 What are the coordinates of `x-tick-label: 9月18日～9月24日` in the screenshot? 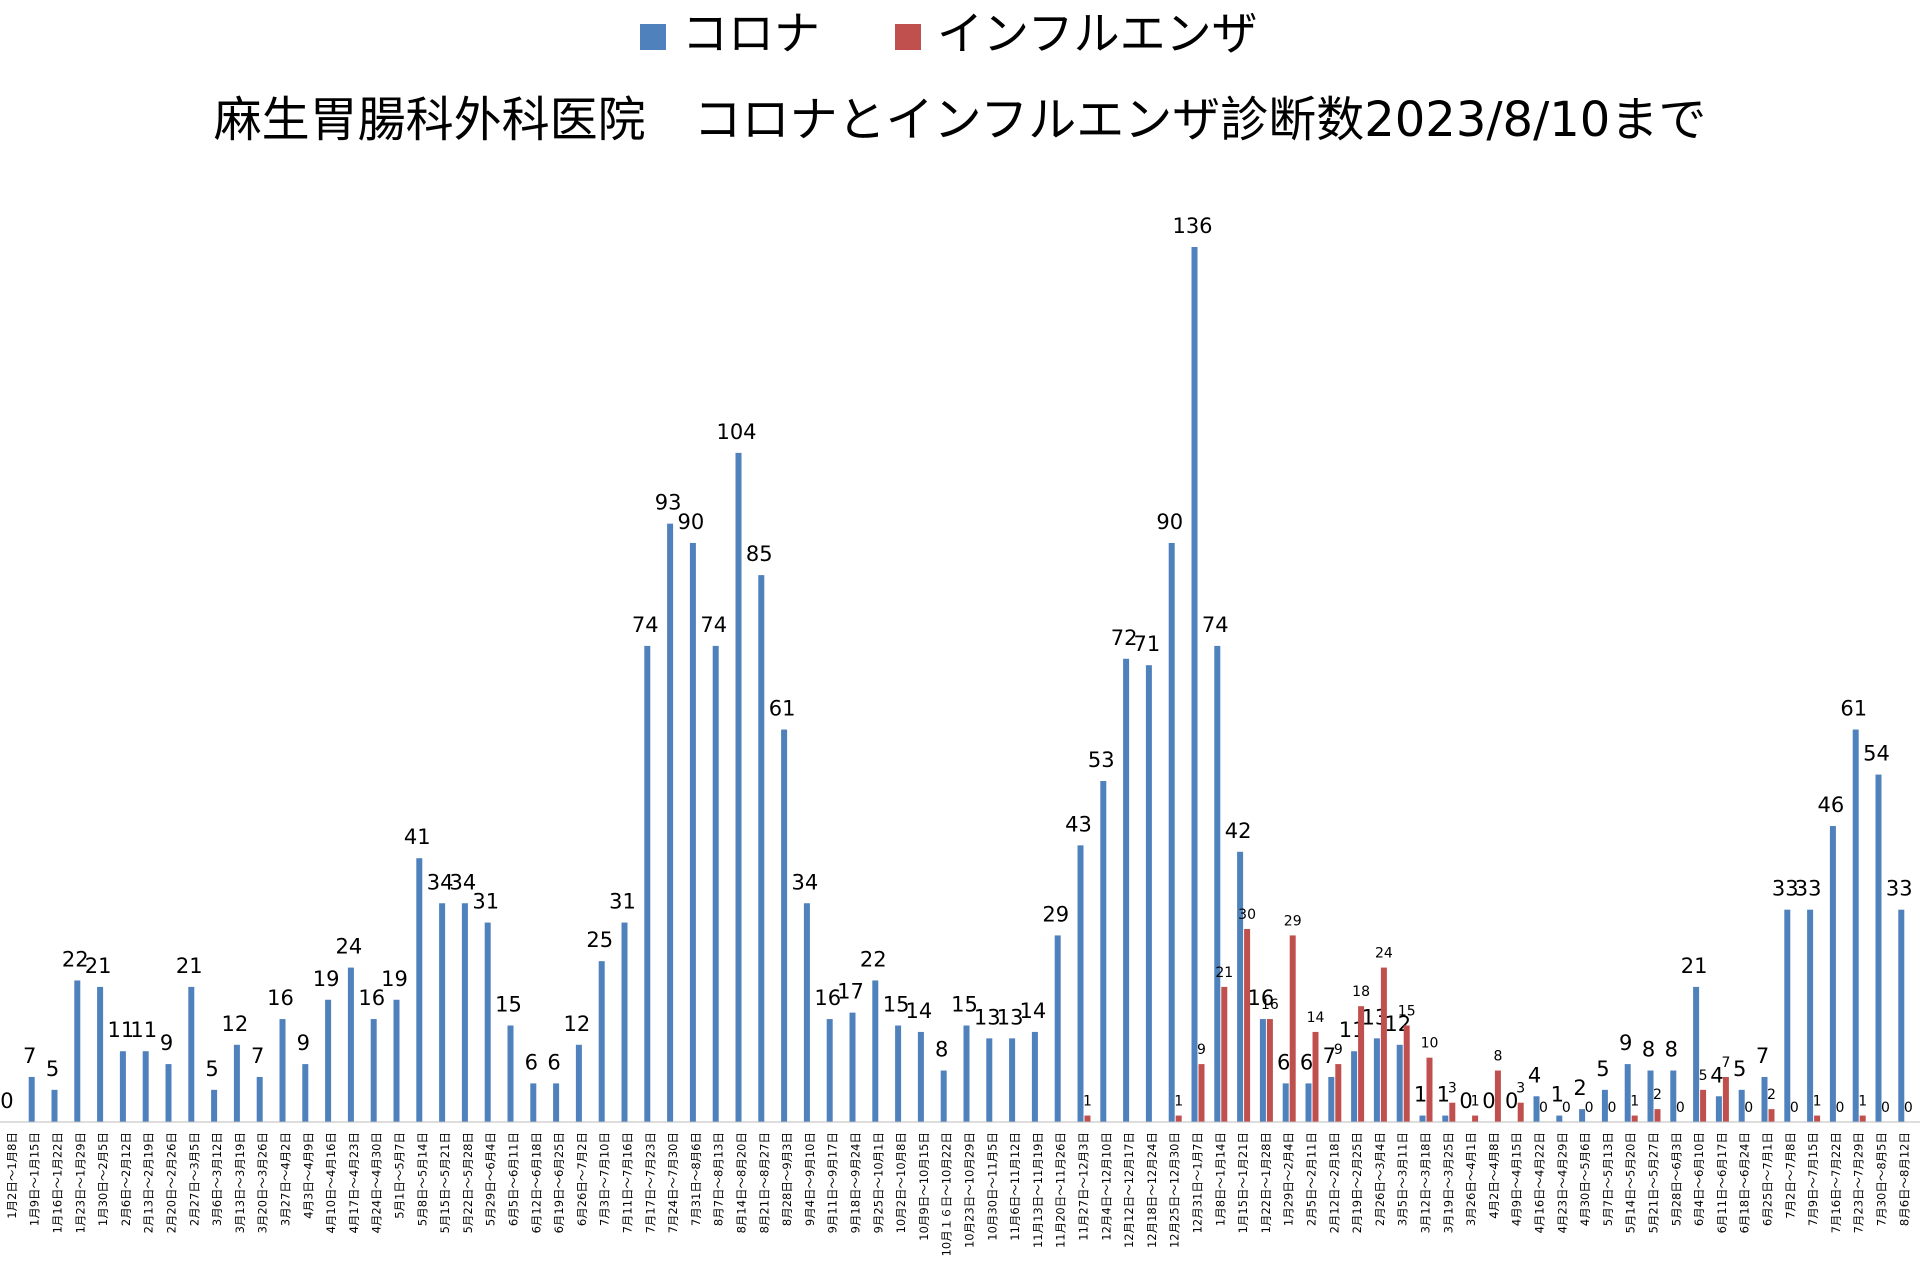 It's located at (856, 1182).